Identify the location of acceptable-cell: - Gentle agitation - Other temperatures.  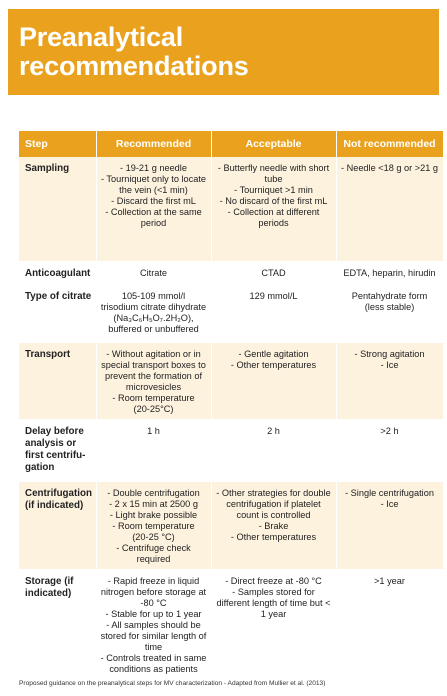
(274, 381).